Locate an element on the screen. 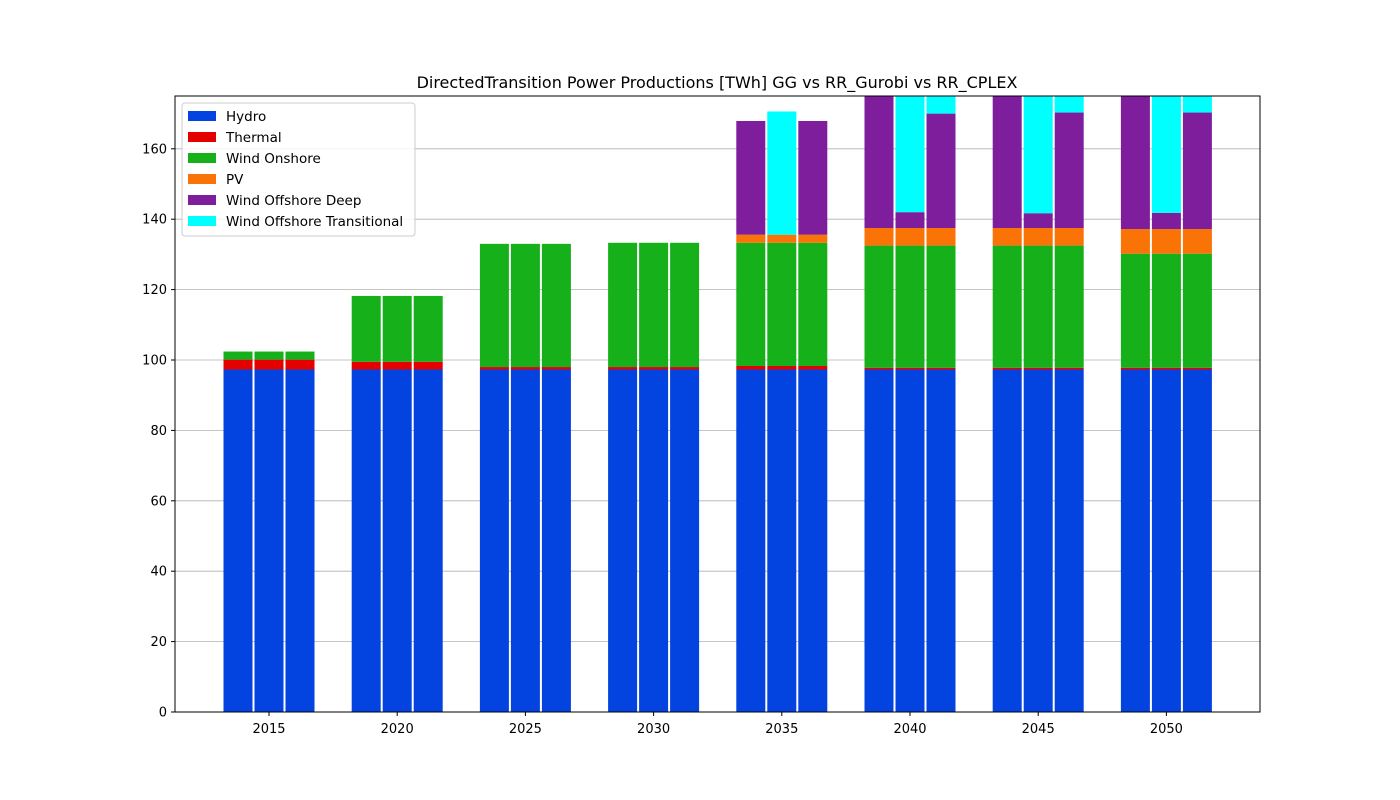 The image size is (1400, 800). y-tick-label: 100 is located at coordinates (154, 361).